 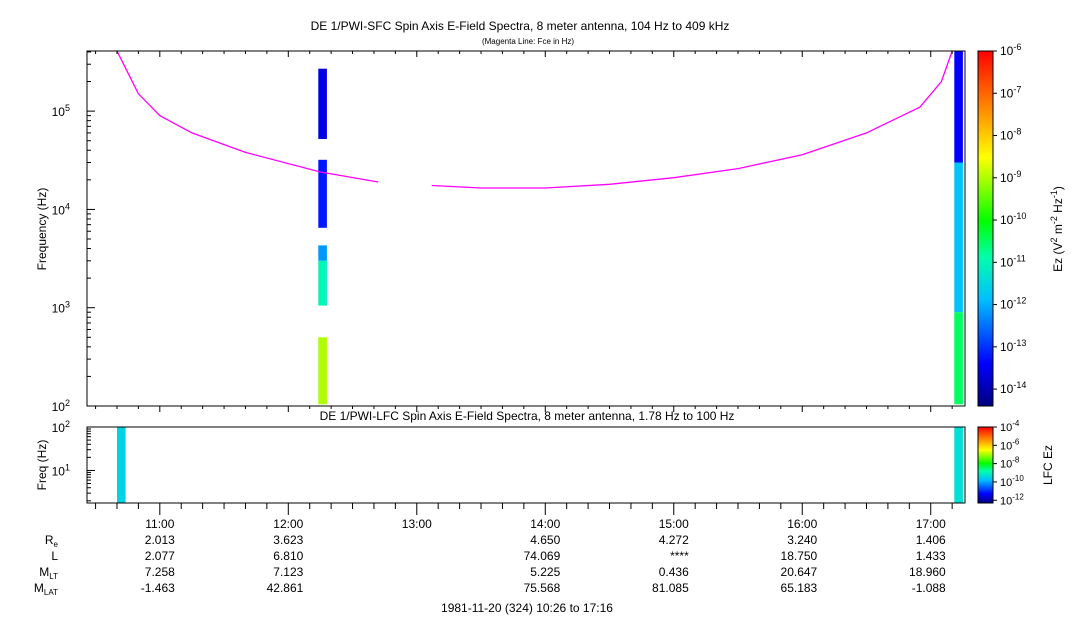 What do you see at coordinates (799, 572) in the screenshot?
I see `ephemeris-value-4-2: 20.647` at bounding box center [799, 572].